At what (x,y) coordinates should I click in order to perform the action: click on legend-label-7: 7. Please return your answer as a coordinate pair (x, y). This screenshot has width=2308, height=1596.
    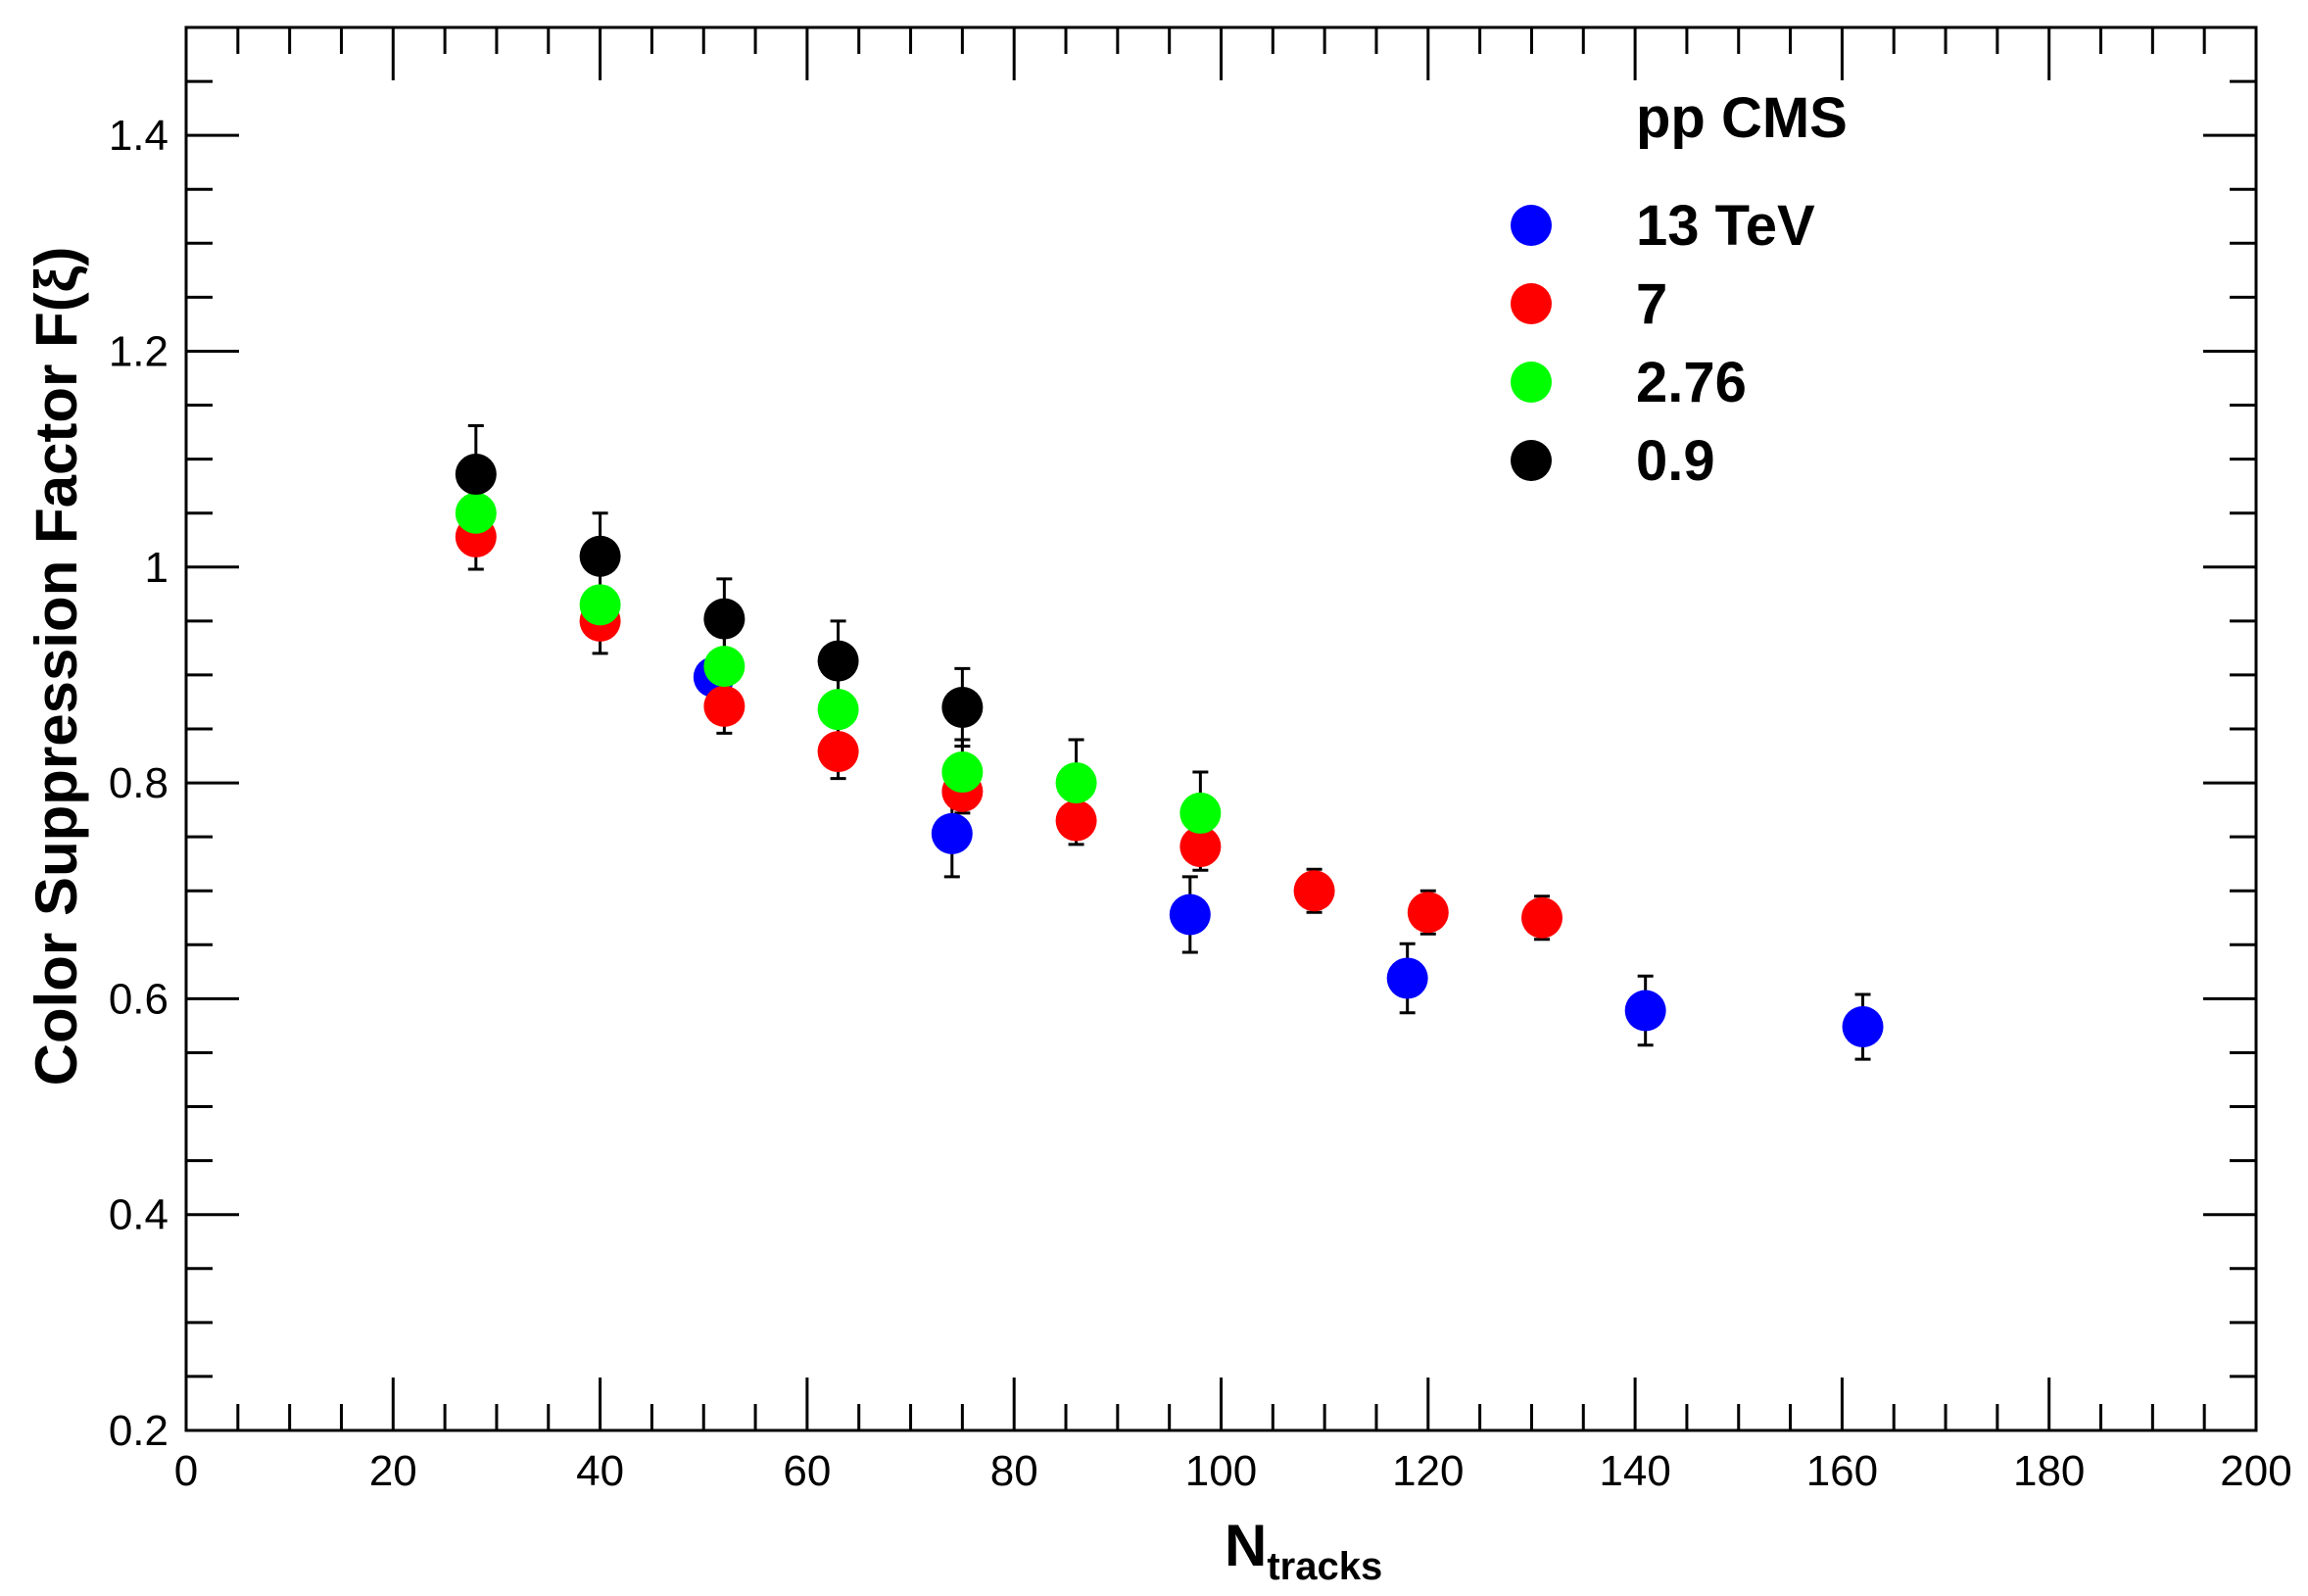
    Looking at the image, I should click on (1652, 304).